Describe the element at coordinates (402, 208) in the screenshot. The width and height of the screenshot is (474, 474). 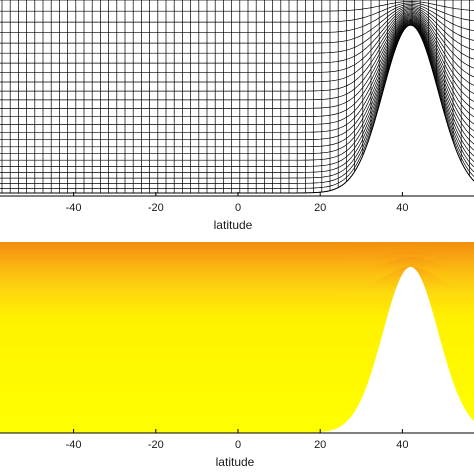
I see `top-tick-label: 40` at that location.